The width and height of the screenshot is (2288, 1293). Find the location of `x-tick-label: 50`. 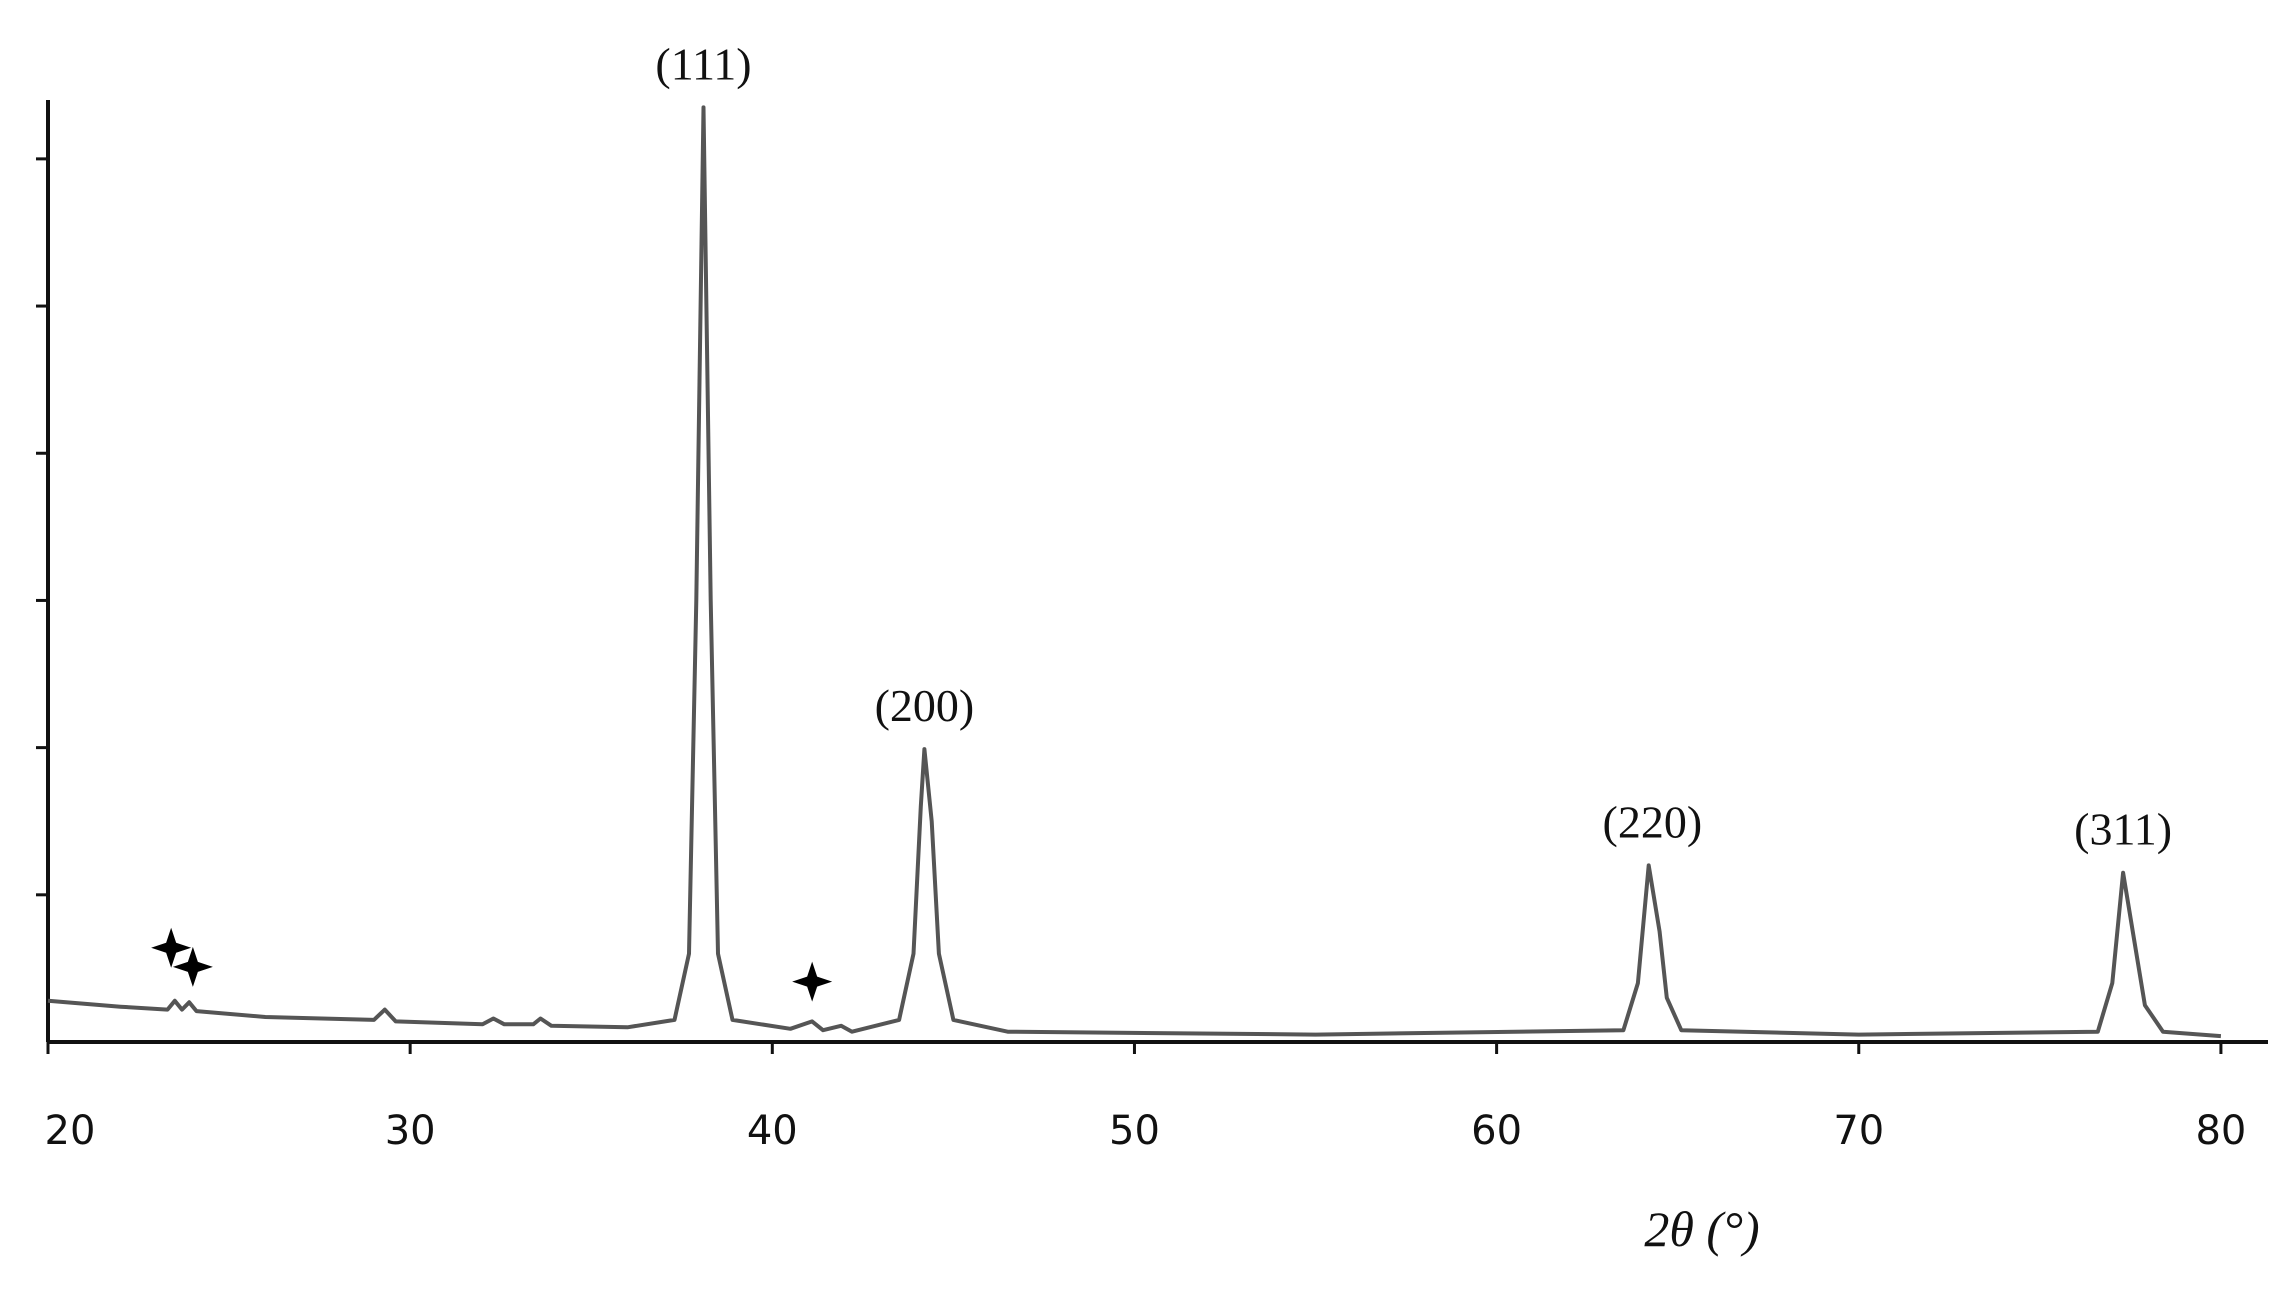

x-tick-label: 50 is located at coordinates (1134, 1131).